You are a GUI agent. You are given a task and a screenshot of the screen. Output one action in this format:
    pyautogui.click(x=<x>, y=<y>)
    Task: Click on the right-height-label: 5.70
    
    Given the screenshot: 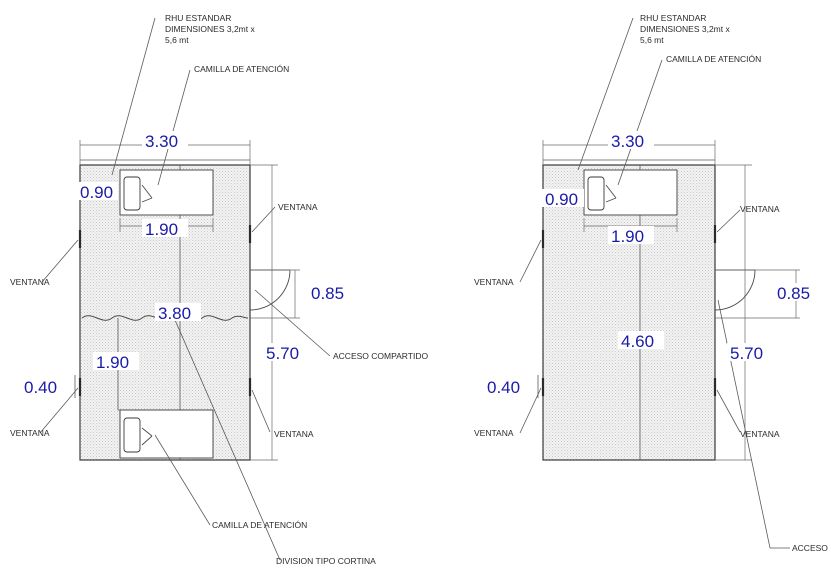 What is the action you would take?
    pyautogui.click(x=746, y=353)
    